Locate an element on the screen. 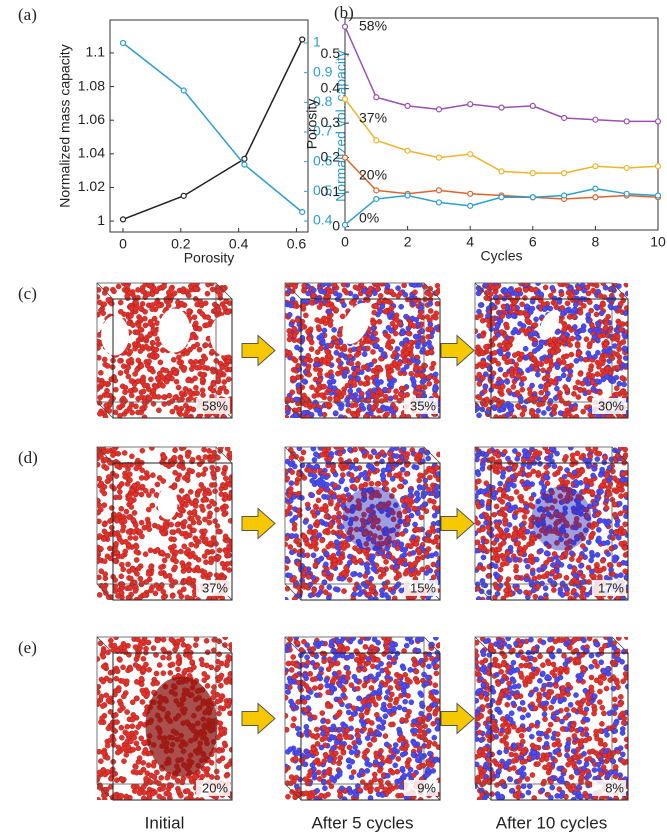 Image resolution: width=667 pixels, height=838 pixels. atom-box: 15% is located at coordinates (363, 523).